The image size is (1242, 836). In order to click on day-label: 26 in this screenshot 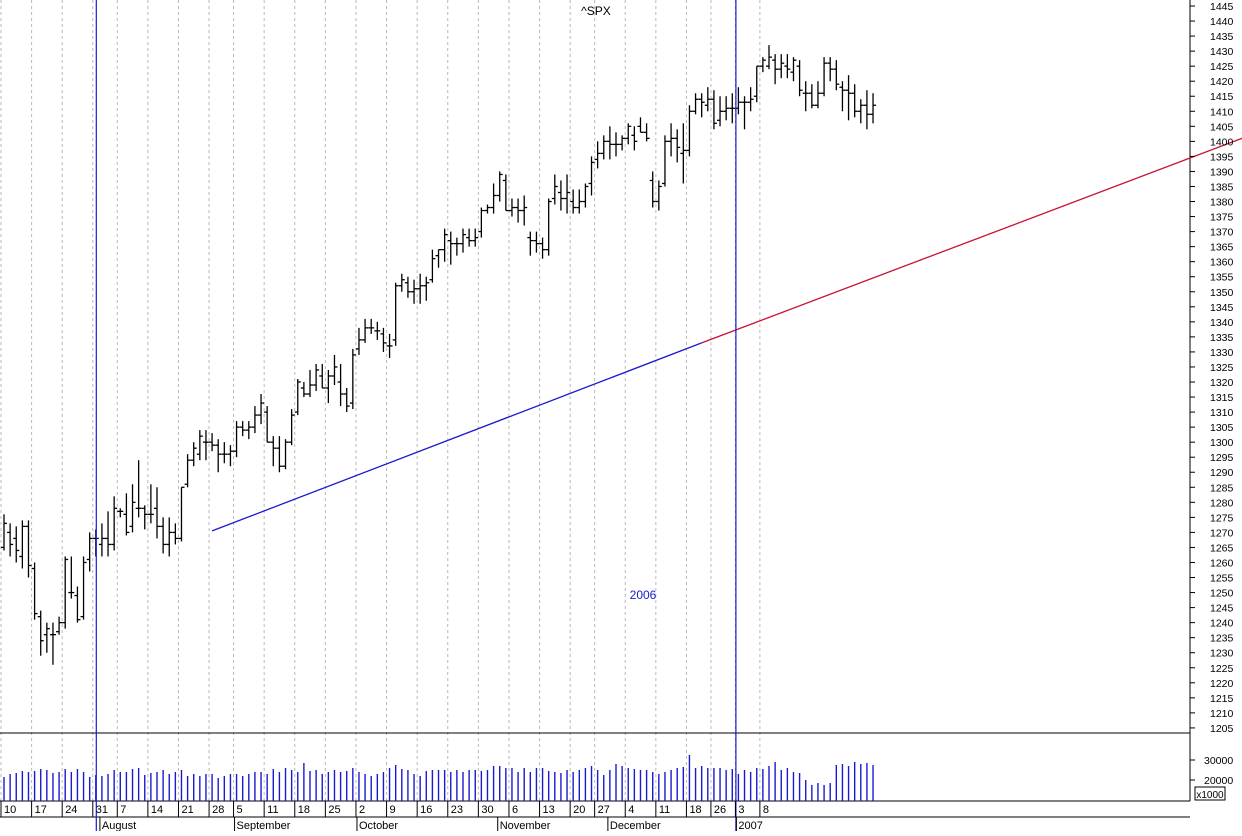, I will do `click(720, 810)`.